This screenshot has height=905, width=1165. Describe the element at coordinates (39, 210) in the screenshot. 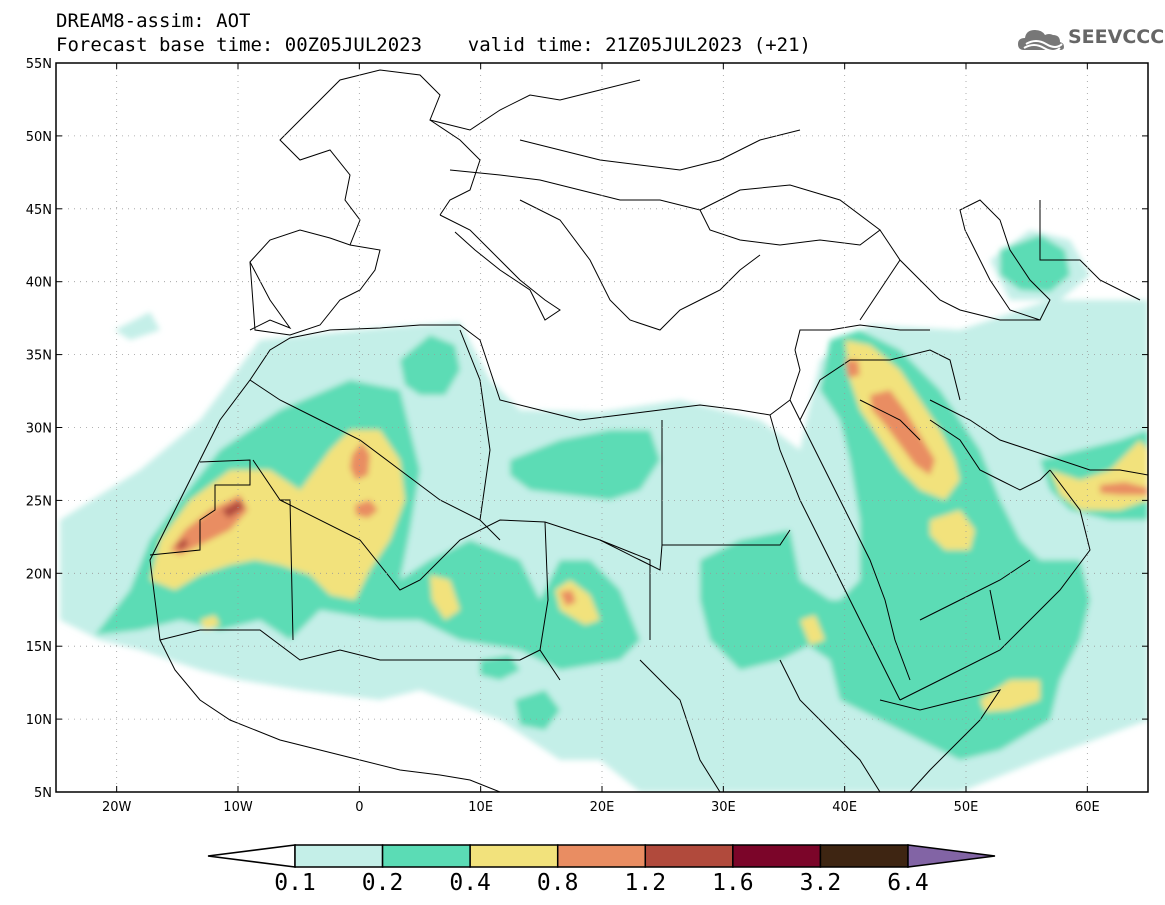

I see `lat-tick-label: 45N` at that location.